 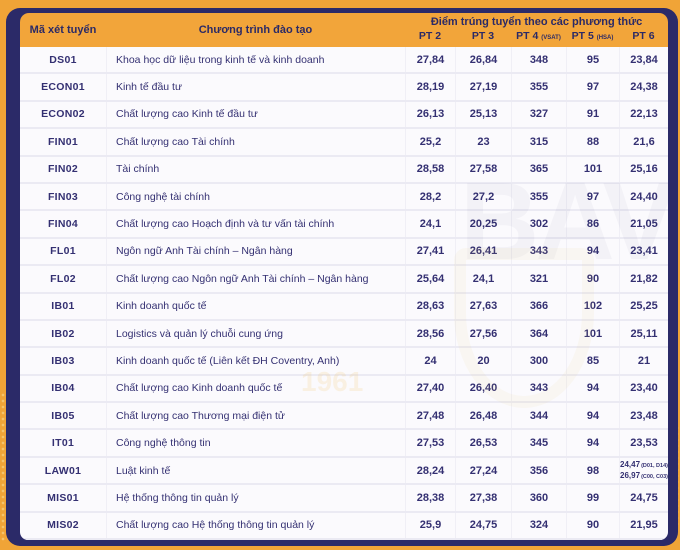 What do you see at coordinates (643, 443) in the screenshot?
I see `row-score-pt6: 23,53` at bounding box center [643, 443].